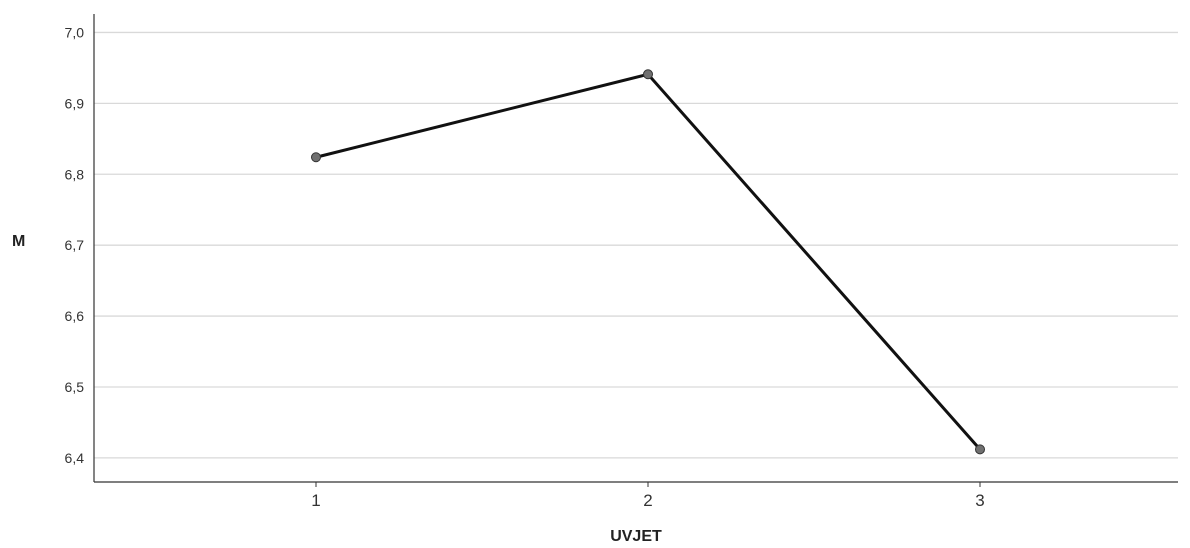 The image size is (1190, 548). What do you see at coordinates (647, 500) in the screenshot?
I see `x-tick-label: 2` at bounding box center [647, 500].